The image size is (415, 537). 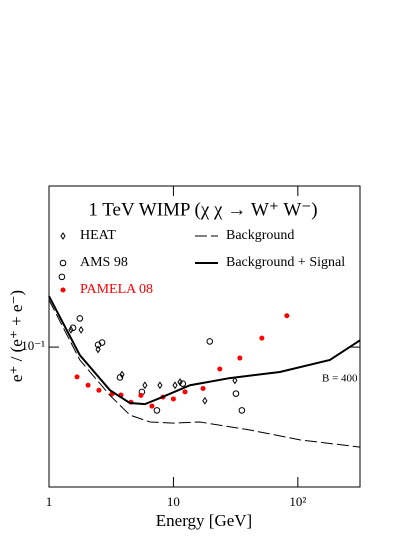 I want to click on annotation: B = 400, so click(x=340, y=379).